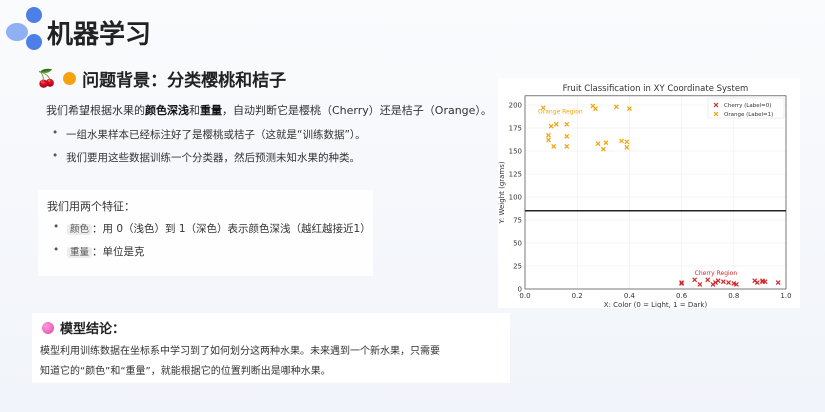  Describe the element at coordinates (517, 244) in the screenshot. I see `y-tick-label: 50` at that location.